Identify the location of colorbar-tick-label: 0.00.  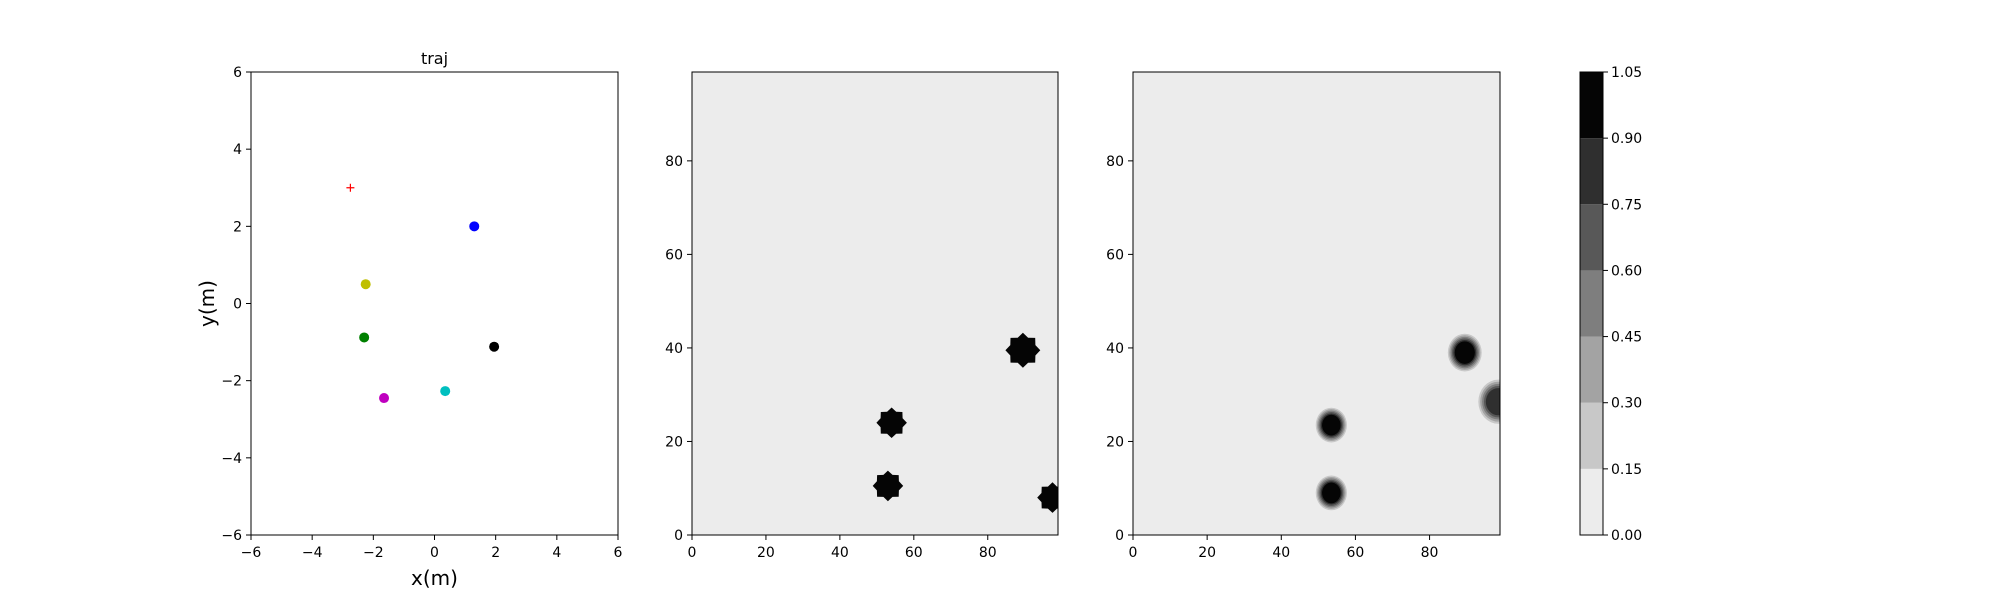
(1626, 536).